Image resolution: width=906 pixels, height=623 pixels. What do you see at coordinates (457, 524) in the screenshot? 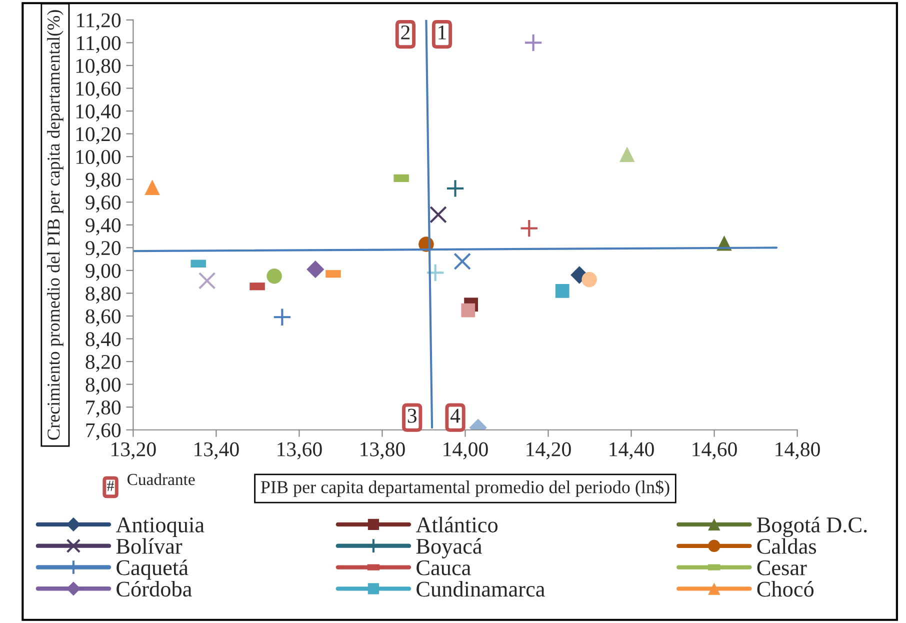
I see `legend-label: Atlántico` at bounding box center [457, 524].